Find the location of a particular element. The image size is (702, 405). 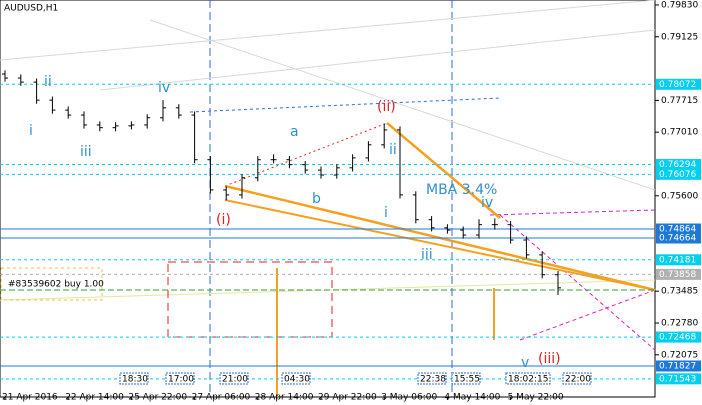

x-tick-label: 29 Apr 22:00 is located at coordinates (347, 398).